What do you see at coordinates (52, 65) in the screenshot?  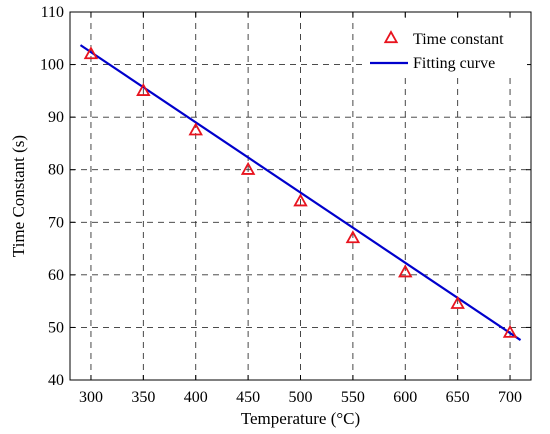 I see `y-tick-label-100: 100` at bounding box center [52, 65].